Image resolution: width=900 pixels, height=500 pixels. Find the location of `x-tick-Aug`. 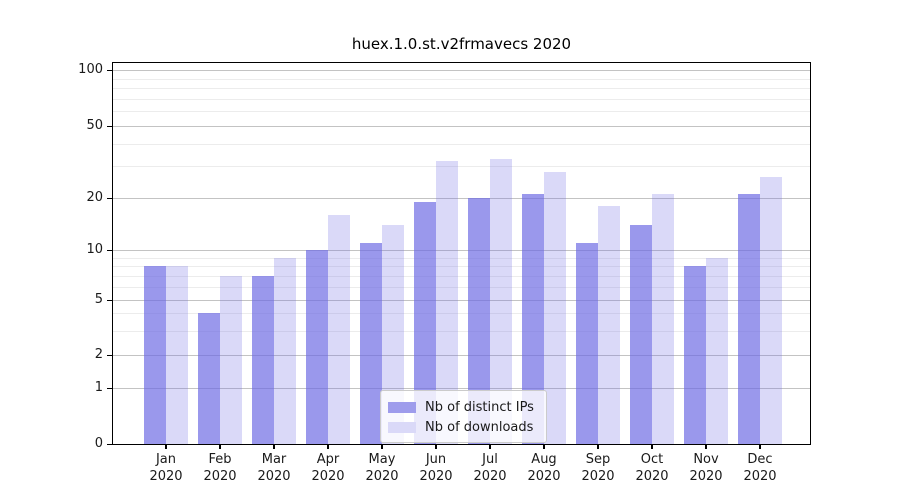

x-tick-Aug is located at coordinates (544, 446).